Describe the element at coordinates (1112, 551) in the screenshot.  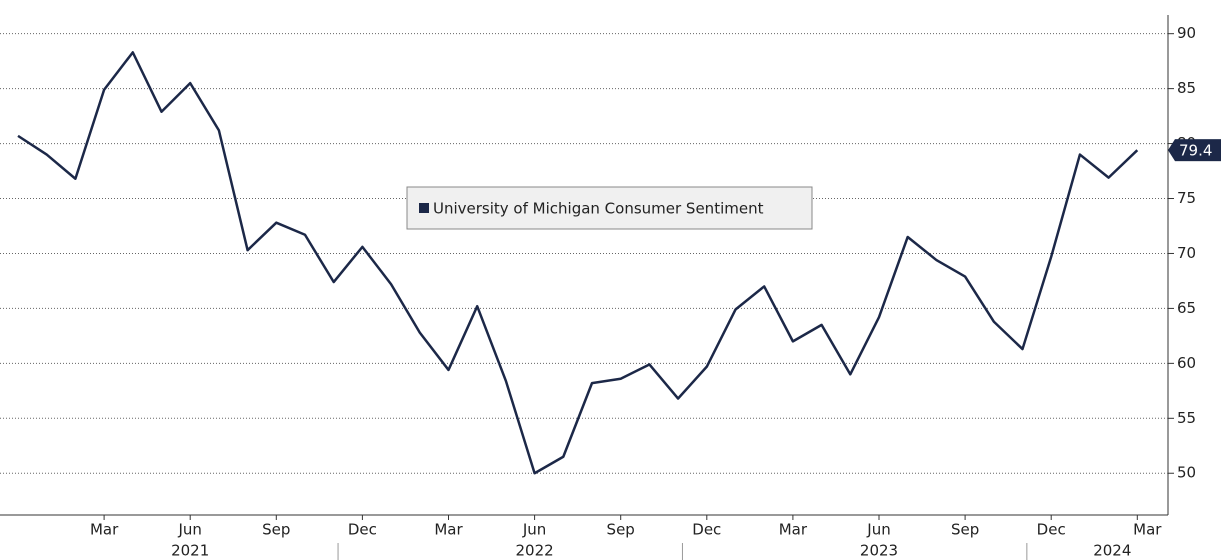
I see `year-label: 2024` at that location.